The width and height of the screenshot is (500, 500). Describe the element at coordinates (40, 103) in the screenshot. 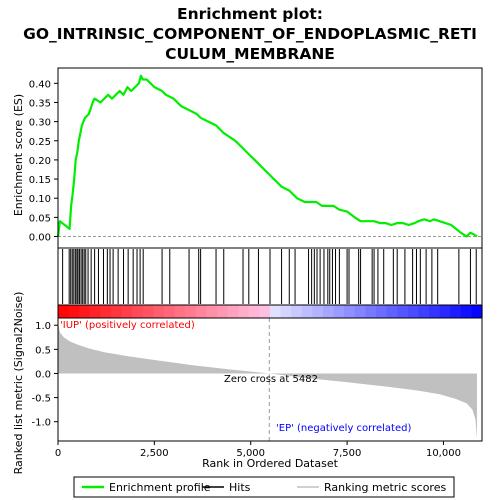

I see `es-y-tick-label: 0.35` at that location.